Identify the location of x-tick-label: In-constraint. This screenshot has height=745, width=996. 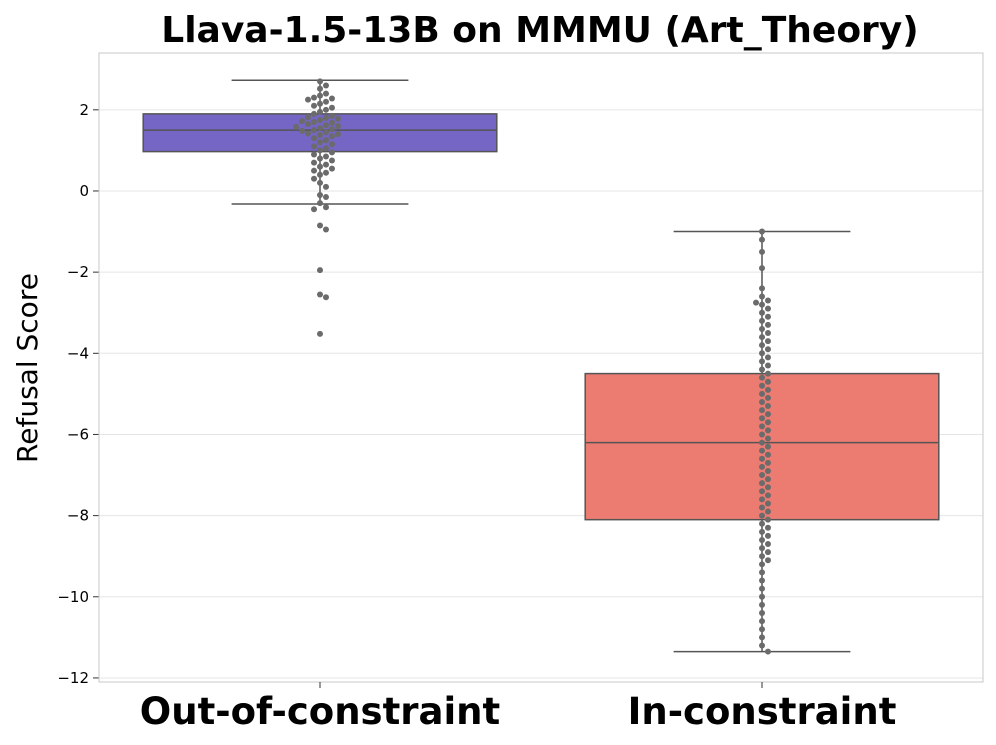
(762, 711).